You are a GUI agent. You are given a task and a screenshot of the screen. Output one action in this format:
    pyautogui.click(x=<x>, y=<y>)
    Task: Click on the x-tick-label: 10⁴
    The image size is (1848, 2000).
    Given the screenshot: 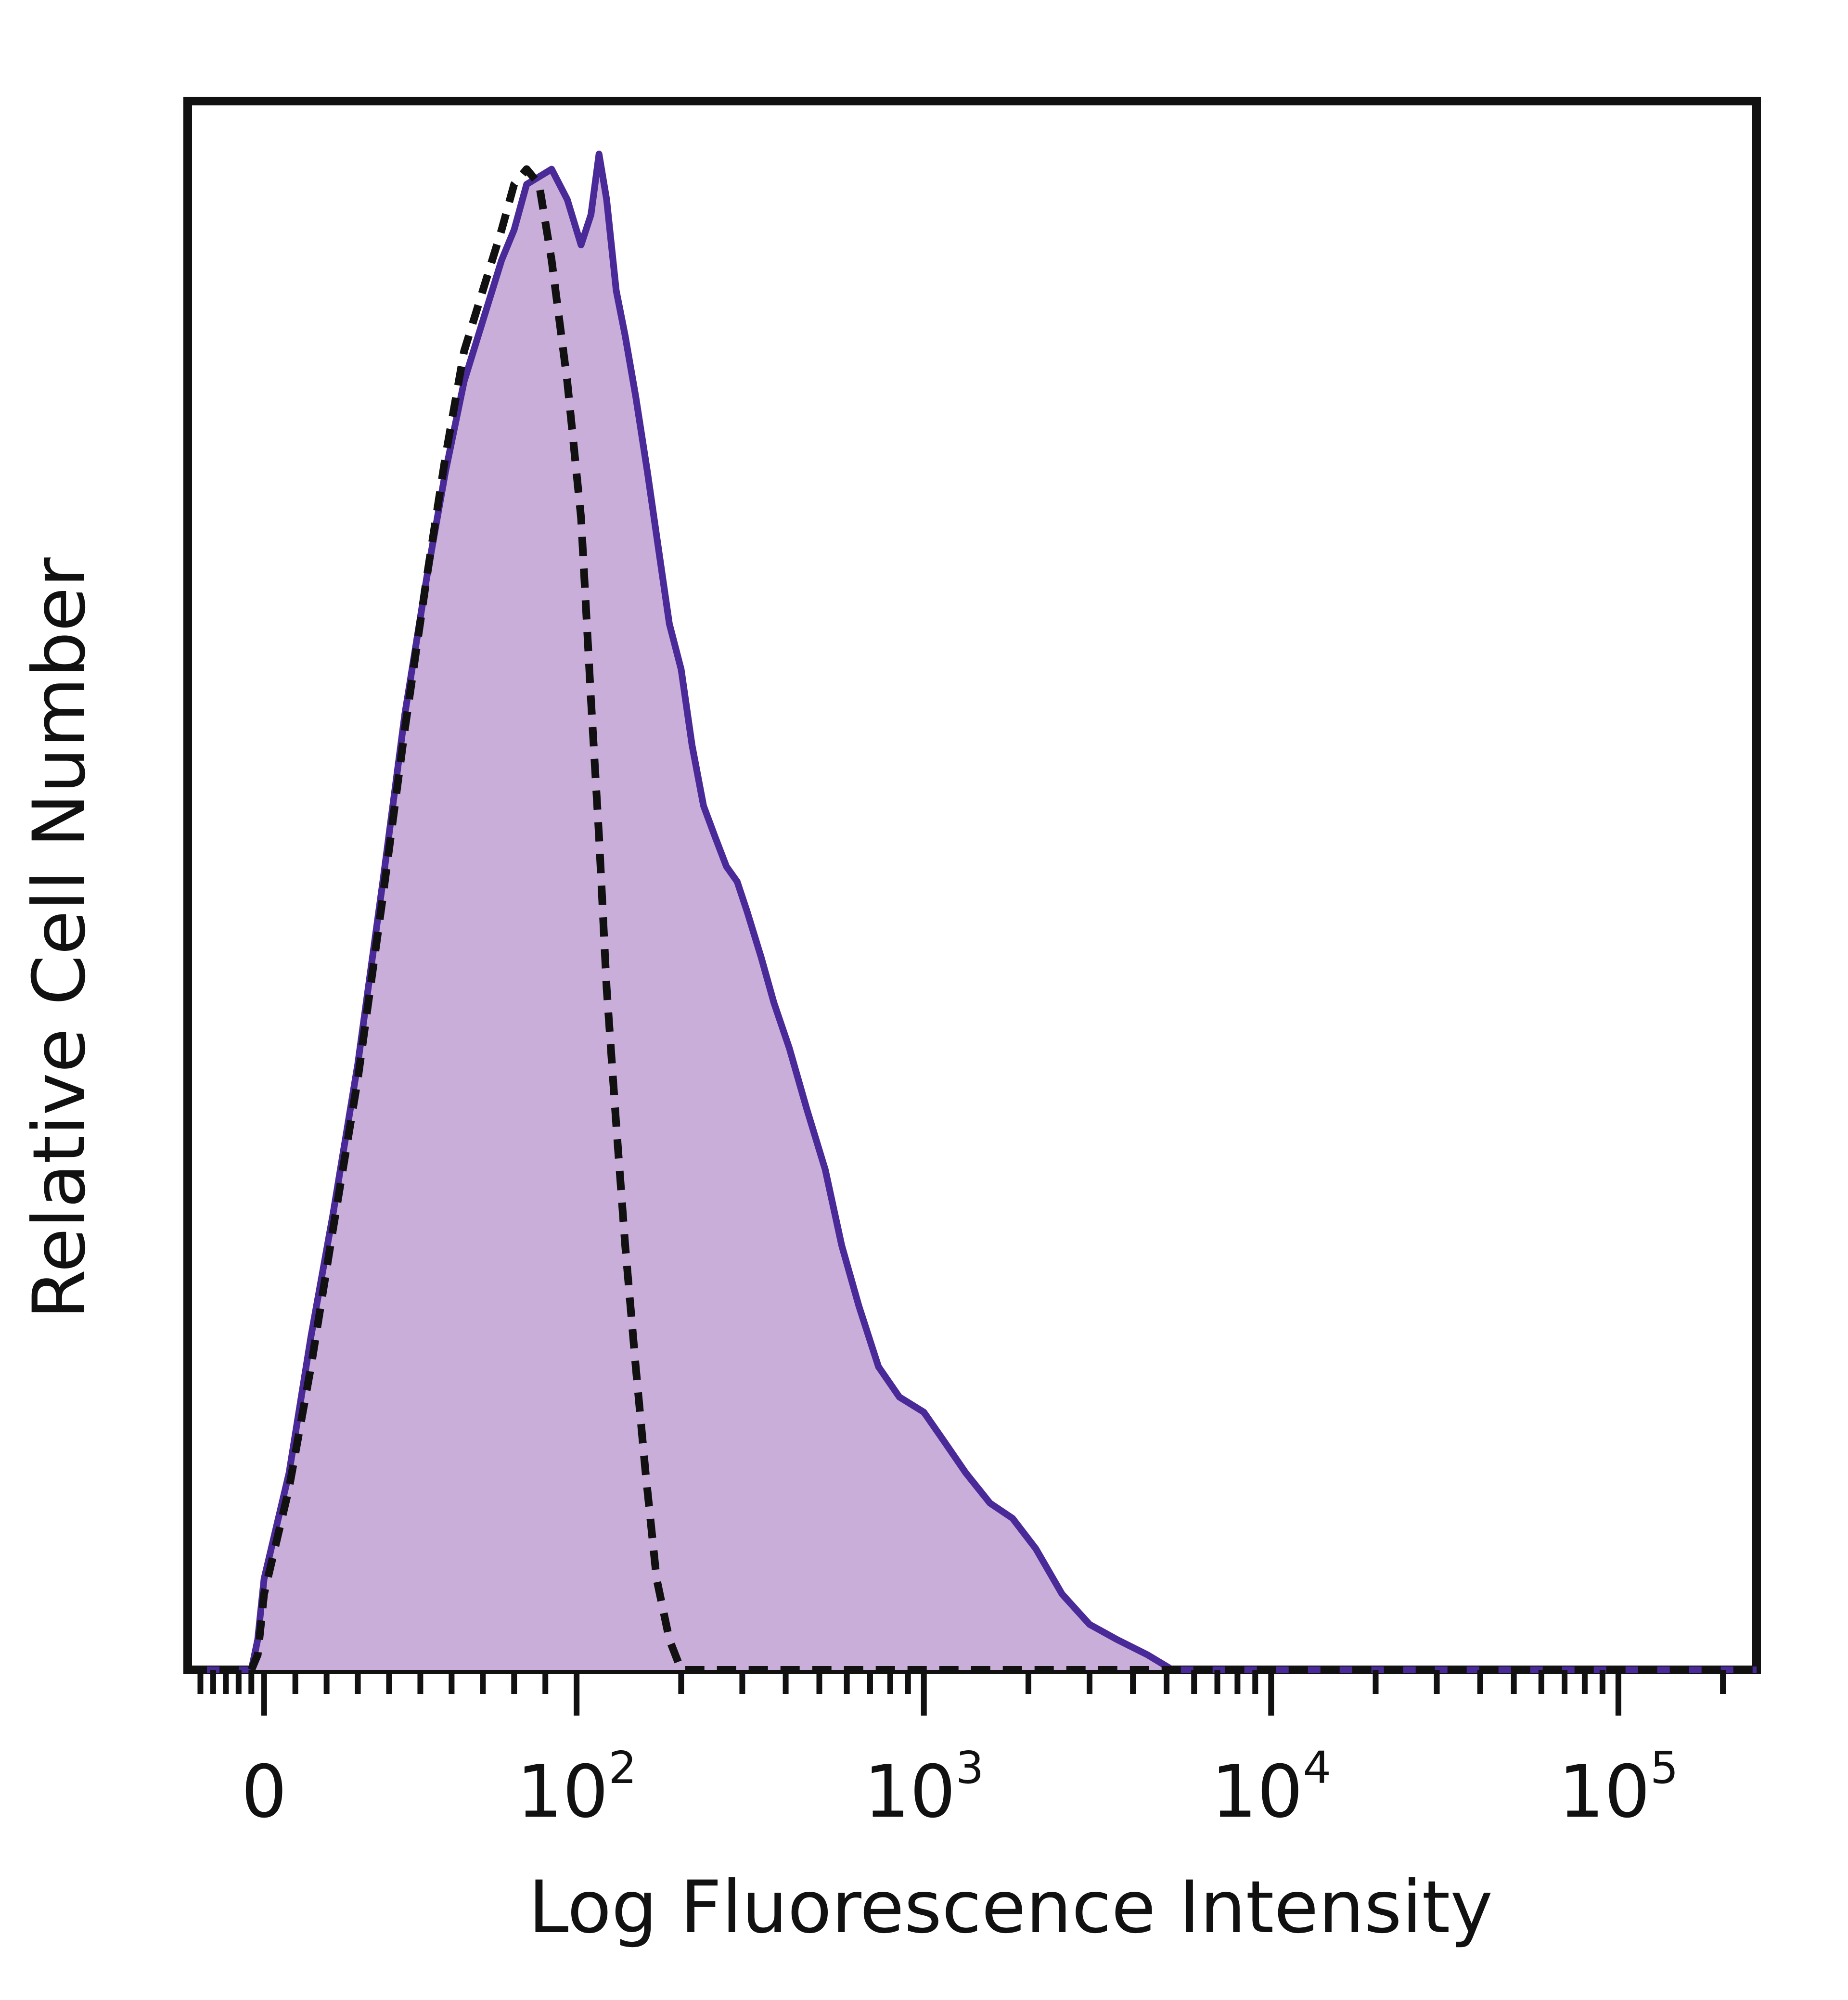 What is the action you would take?
    pyautogui.click(x=1271, y=1788)
    